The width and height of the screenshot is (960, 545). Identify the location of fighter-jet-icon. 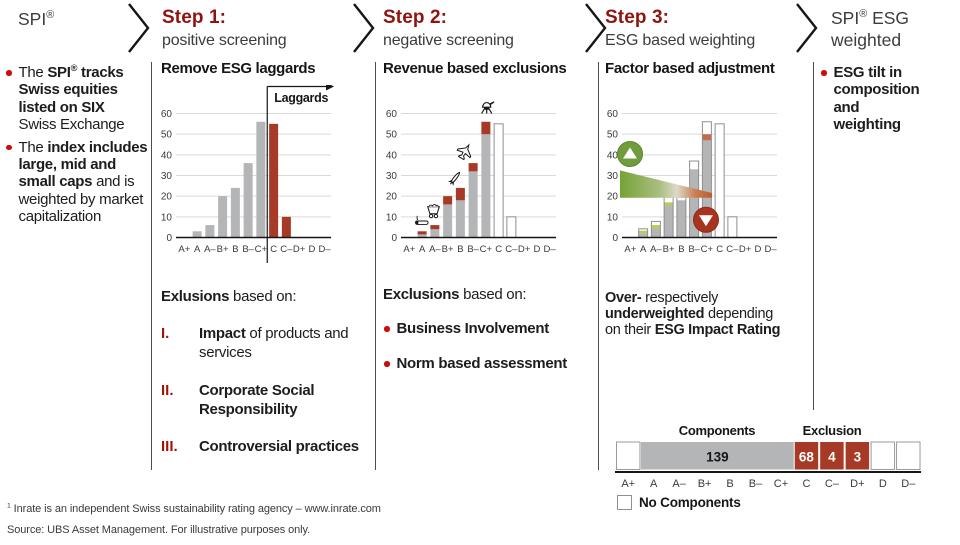
(464, 152).